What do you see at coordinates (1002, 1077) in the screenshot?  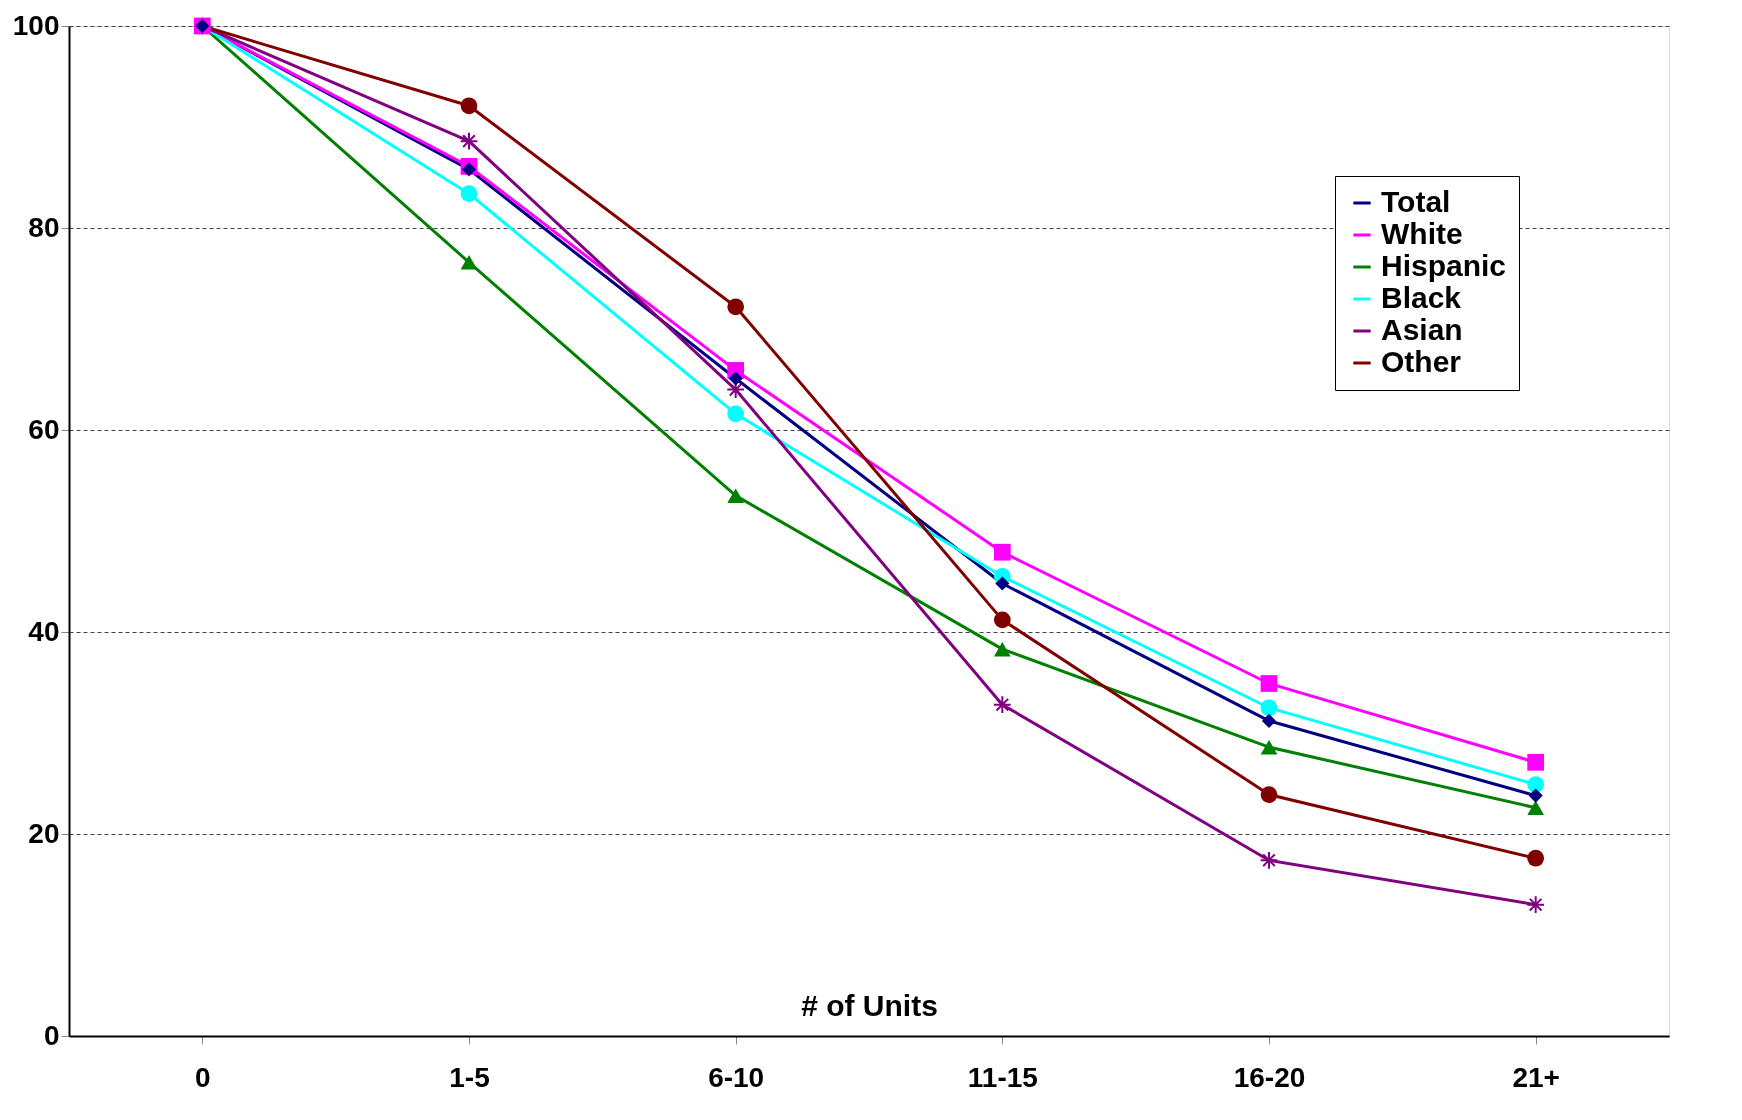 I see `x-tick-label: 11-15` at bounding box center [1002, 1077].